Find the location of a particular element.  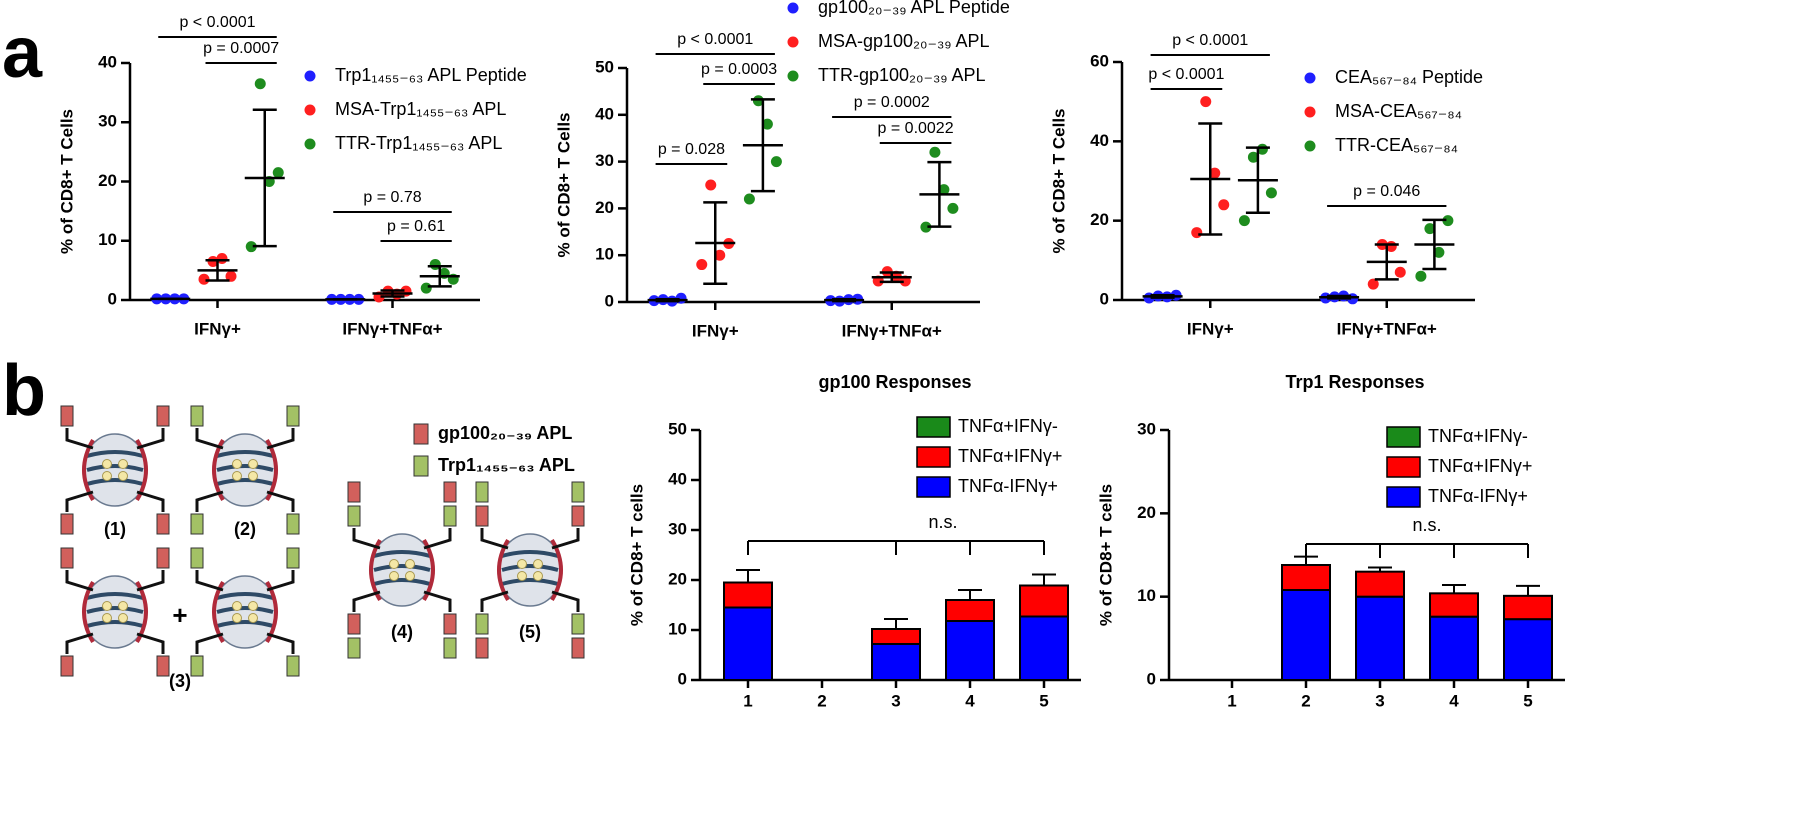

legend-label: gp100₂₀₋₃₉ APL Peptide is located at coordinates (914, 8).